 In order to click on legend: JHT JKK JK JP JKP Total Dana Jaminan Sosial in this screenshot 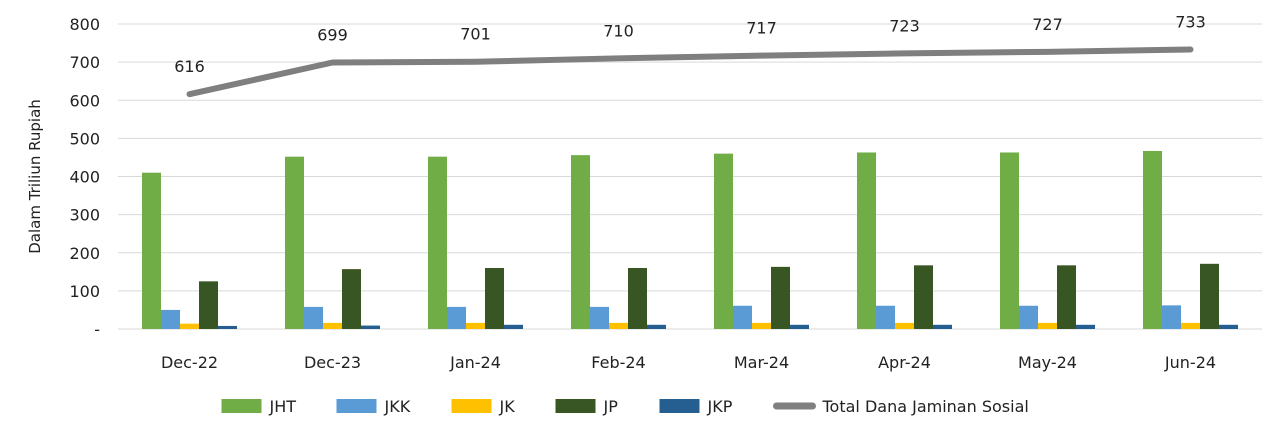, I will do `click(625, 406)`.